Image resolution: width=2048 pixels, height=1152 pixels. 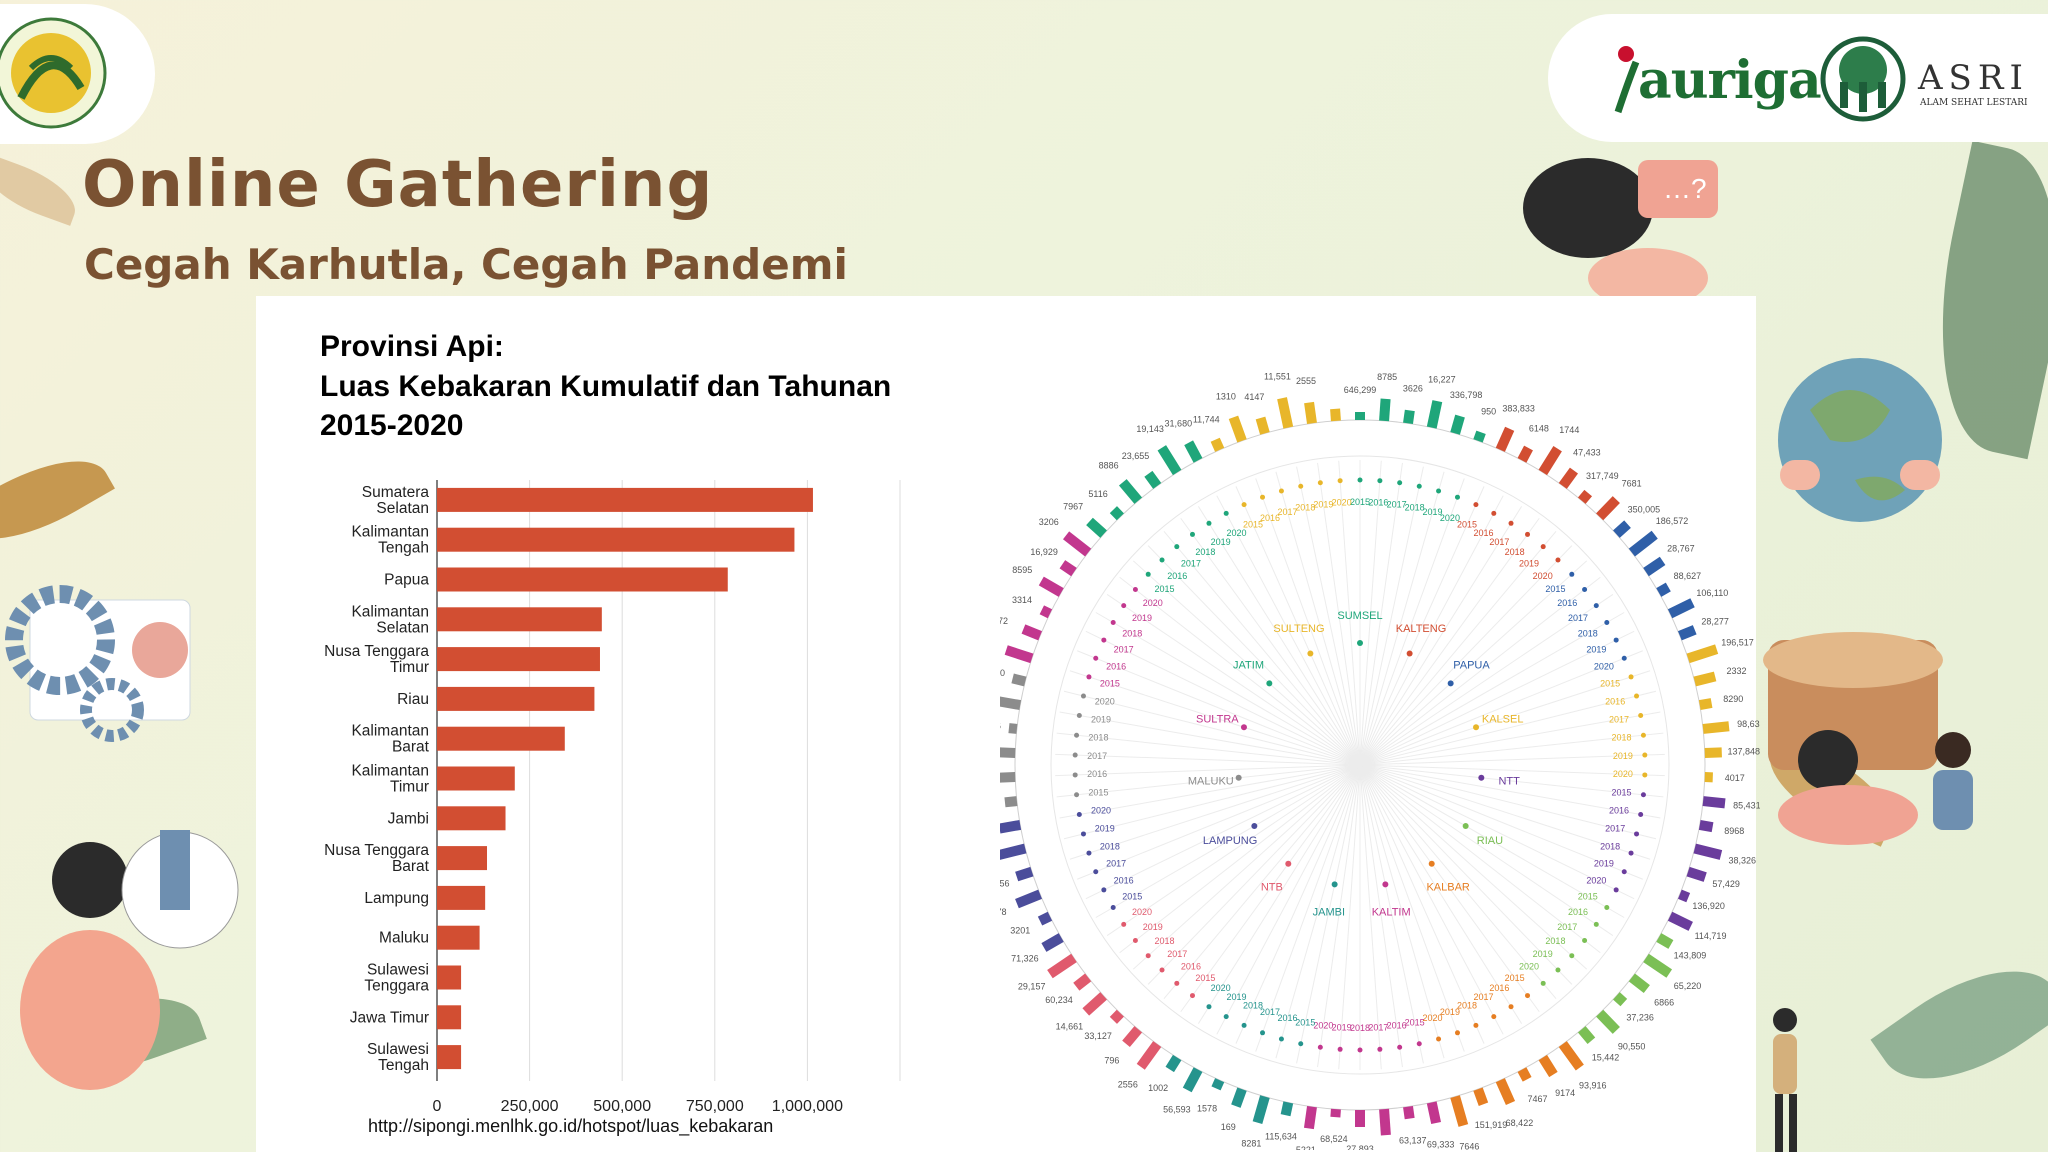 I want to click on radial-value-label: 115,634, so click(x=1281, y=1137).